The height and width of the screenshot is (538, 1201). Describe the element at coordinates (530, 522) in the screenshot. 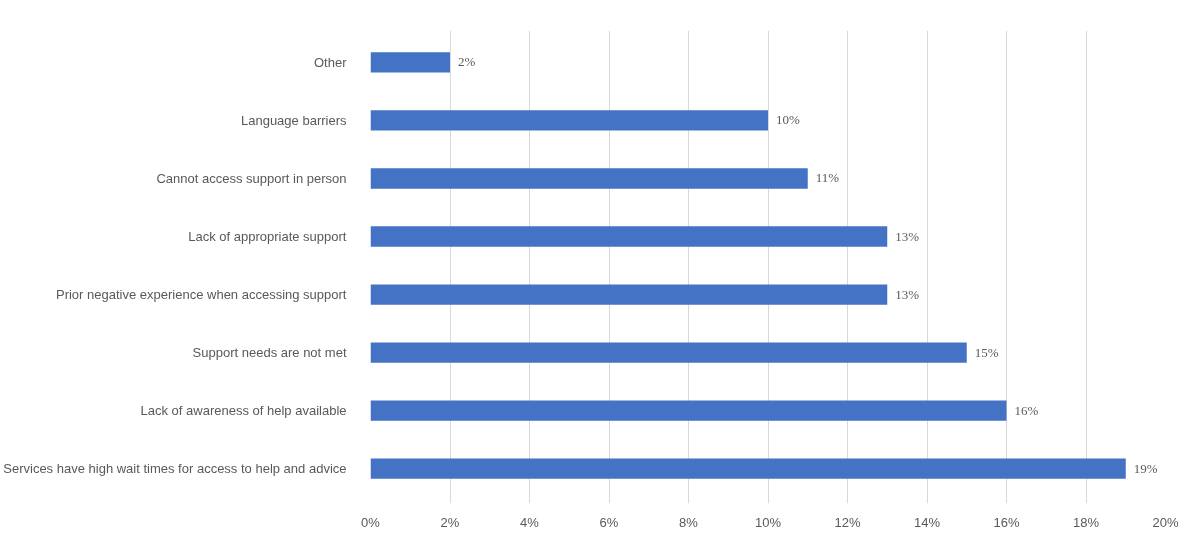

I see `x-tick-label: 4%` at that location.